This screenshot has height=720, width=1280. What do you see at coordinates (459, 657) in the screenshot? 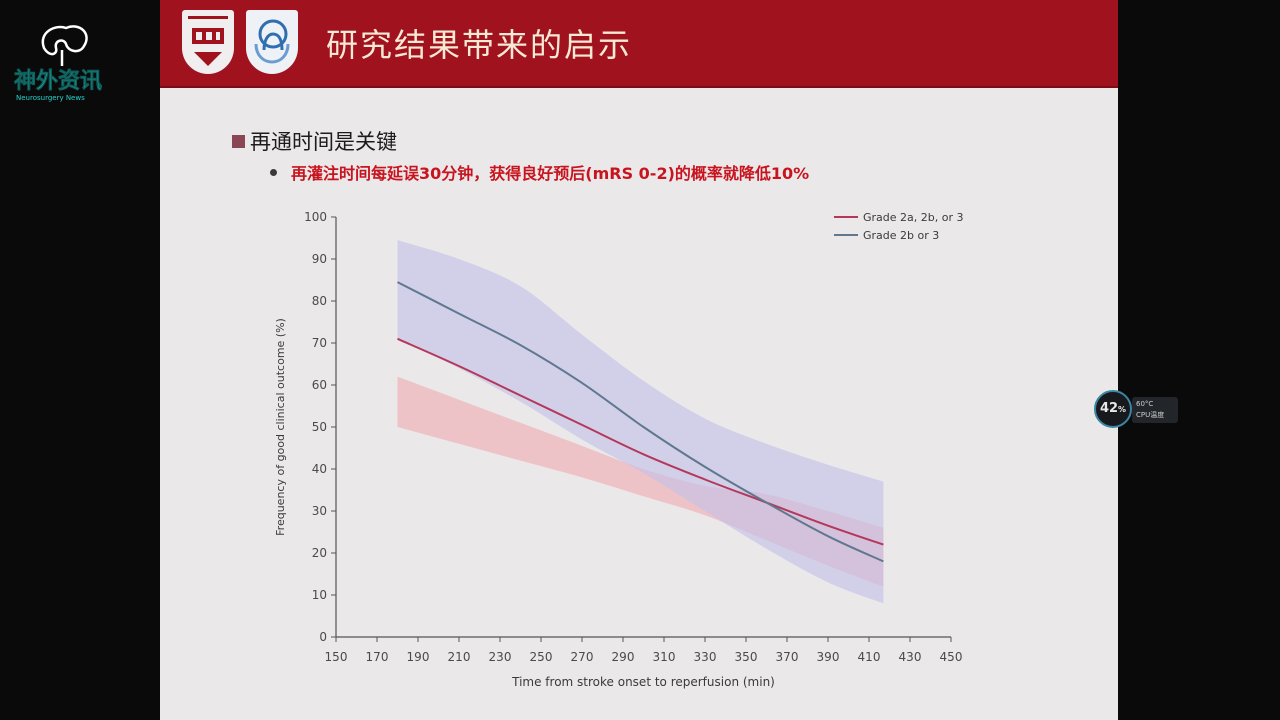
I see `x-tick-label: 210` at bounding box center [459, 657].